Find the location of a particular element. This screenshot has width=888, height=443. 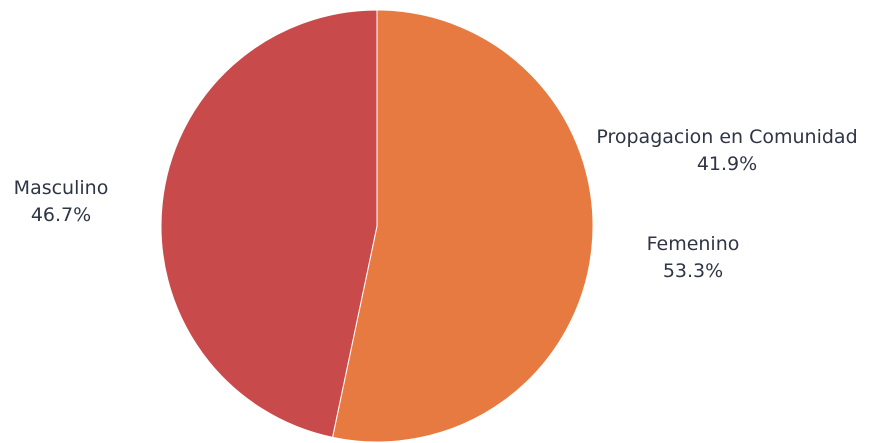

slice-label-femenino-value: 53.3% is located at coordinates (693, 271).